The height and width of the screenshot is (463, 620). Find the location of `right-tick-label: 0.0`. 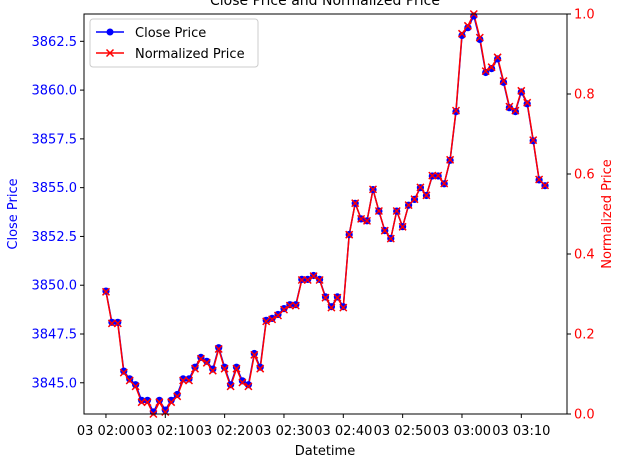

right-tick-label: 0.0 is located at coordinates (584, 415).